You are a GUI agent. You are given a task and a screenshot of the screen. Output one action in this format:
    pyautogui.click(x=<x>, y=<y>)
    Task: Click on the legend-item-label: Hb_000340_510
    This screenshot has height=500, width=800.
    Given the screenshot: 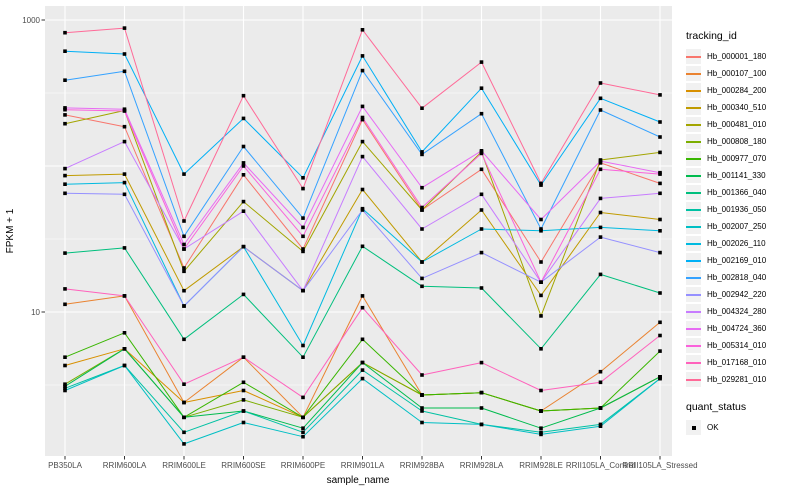 What is the action you would take?
    pyautogui.click(x=737, y=107)
    